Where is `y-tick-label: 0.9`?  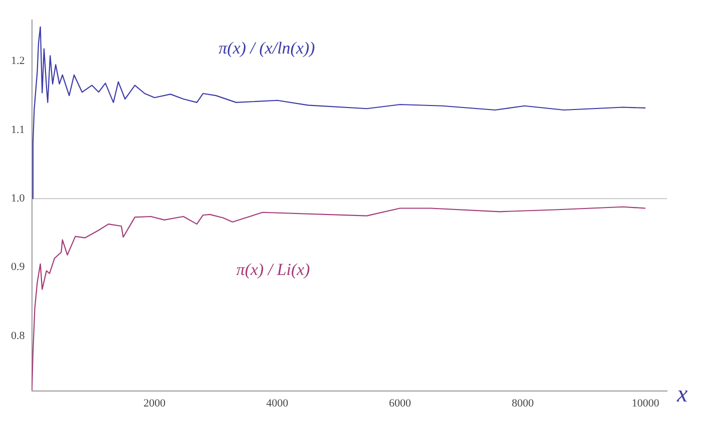
y-tick-label: 0.9 is located at coordinates (18, 267).